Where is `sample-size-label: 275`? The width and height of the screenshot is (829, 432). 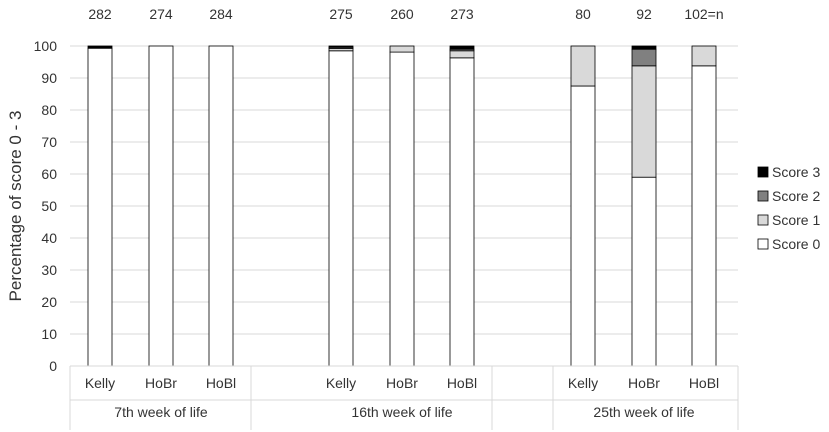
sample-size-label: 275 is located at coordinates (341, 14).